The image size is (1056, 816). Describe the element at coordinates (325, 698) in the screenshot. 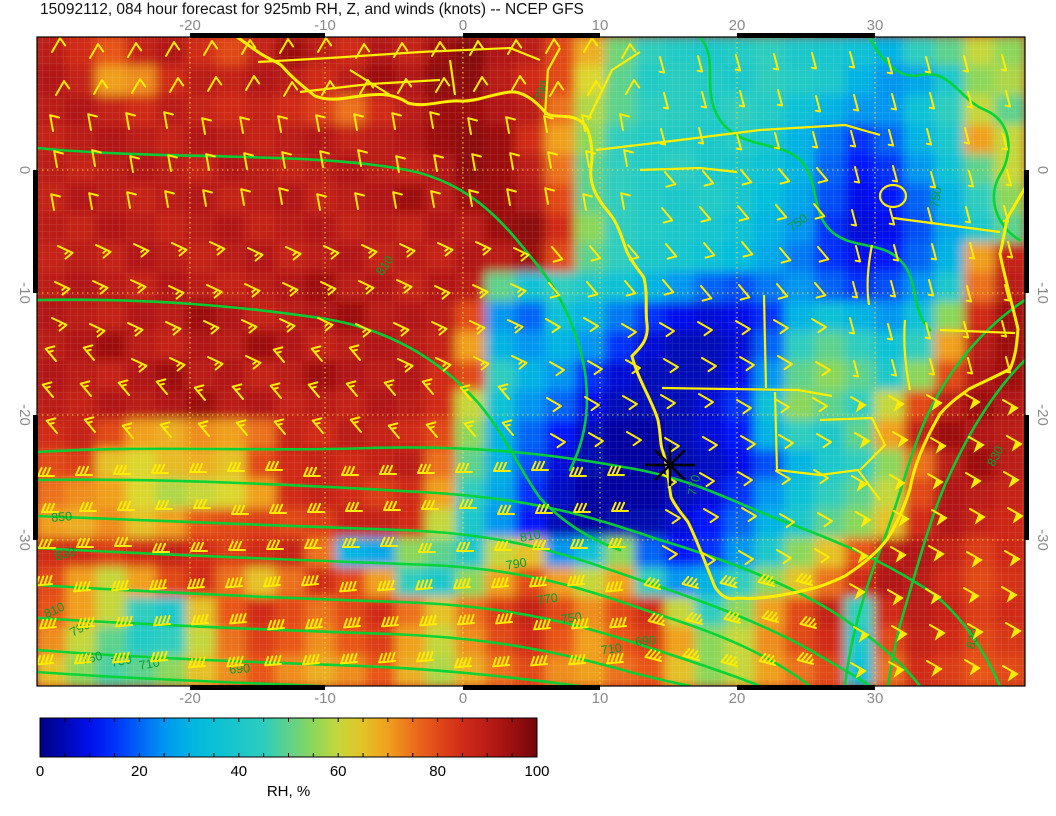

I see `lon-tick-label-bottom: -10` at that location.